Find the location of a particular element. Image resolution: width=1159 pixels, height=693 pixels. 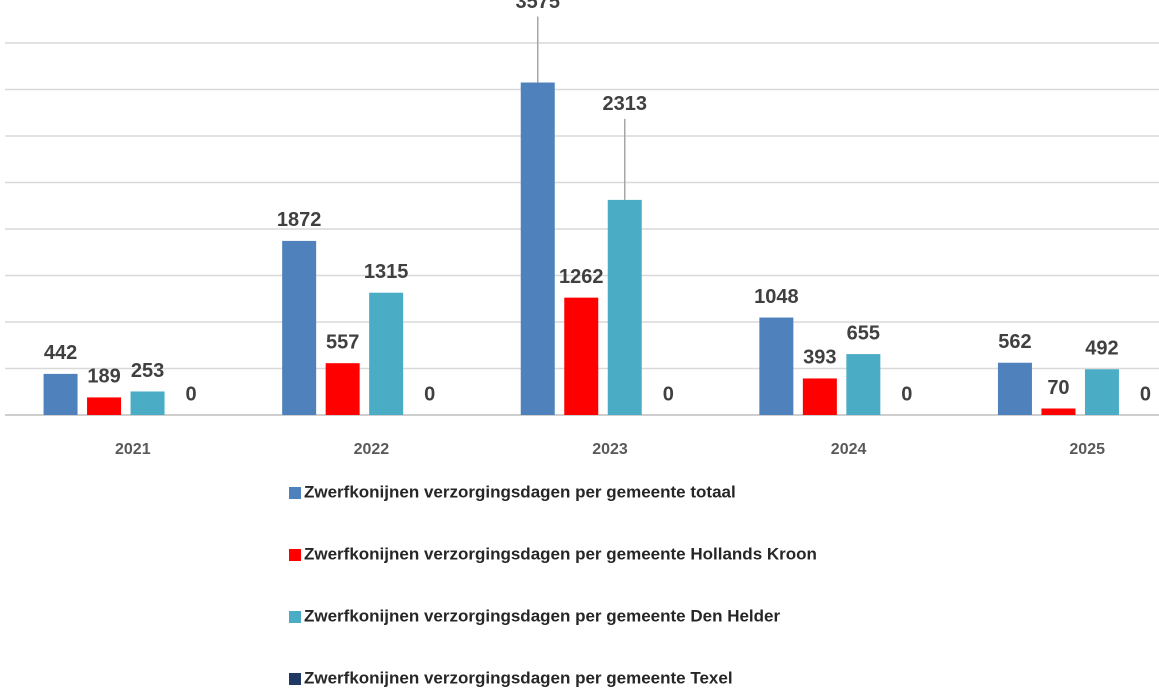

data-label: 189 is located at coordinates (103, 377).